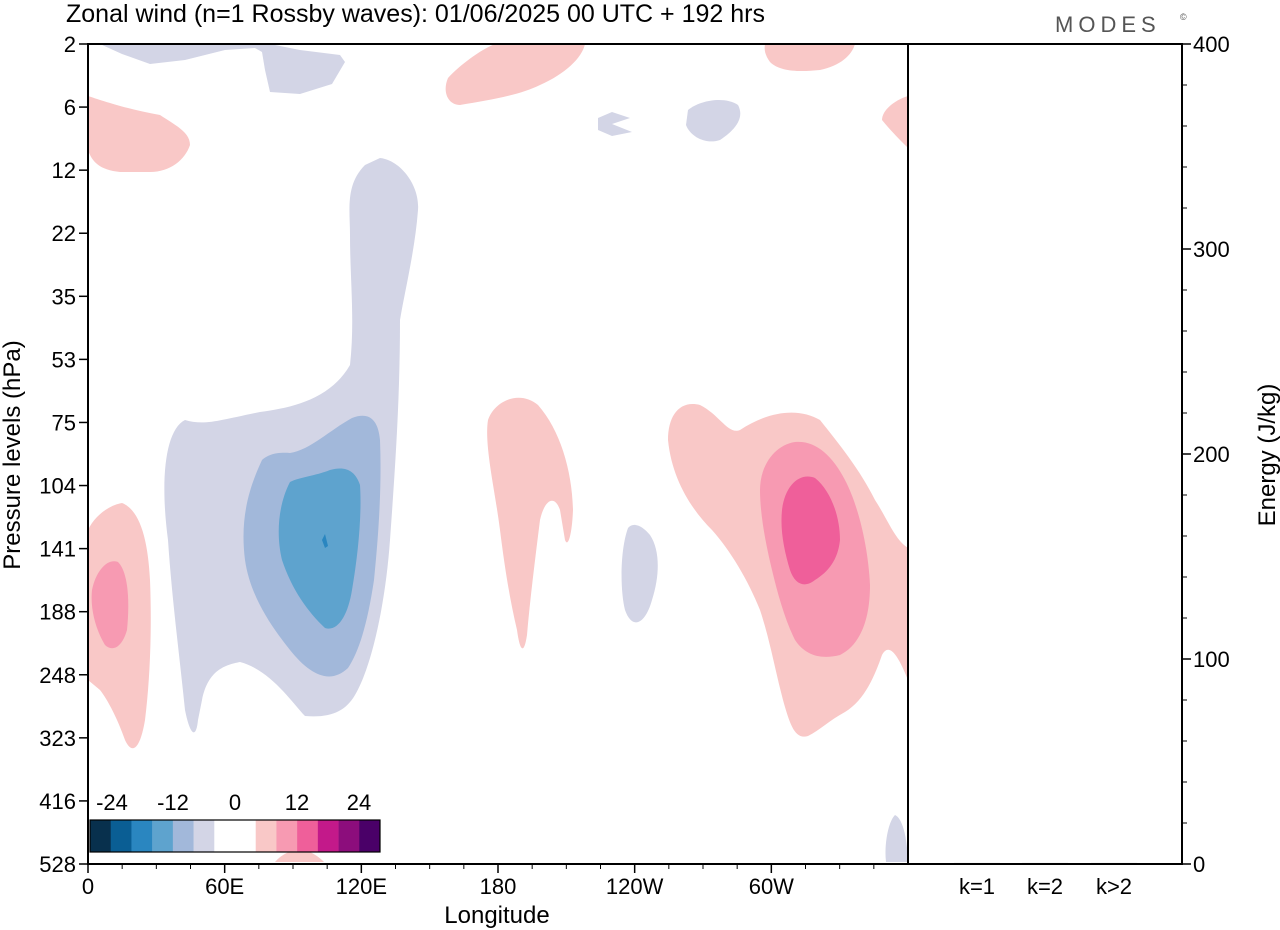  Describe the element at coordinates (1114, 886) in the screenshot. I see `energy-bar-label: k>2` at that location.